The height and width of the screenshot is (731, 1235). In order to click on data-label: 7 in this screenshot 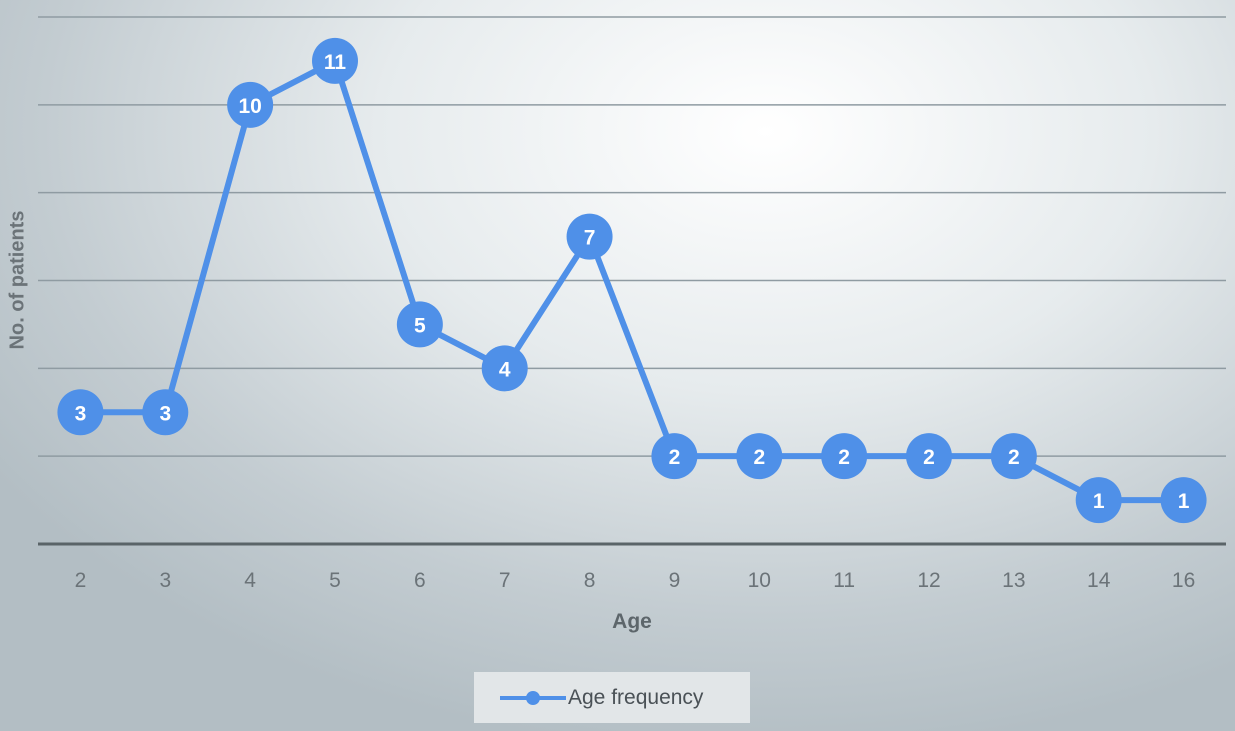, I will do `click(590, 238)`.